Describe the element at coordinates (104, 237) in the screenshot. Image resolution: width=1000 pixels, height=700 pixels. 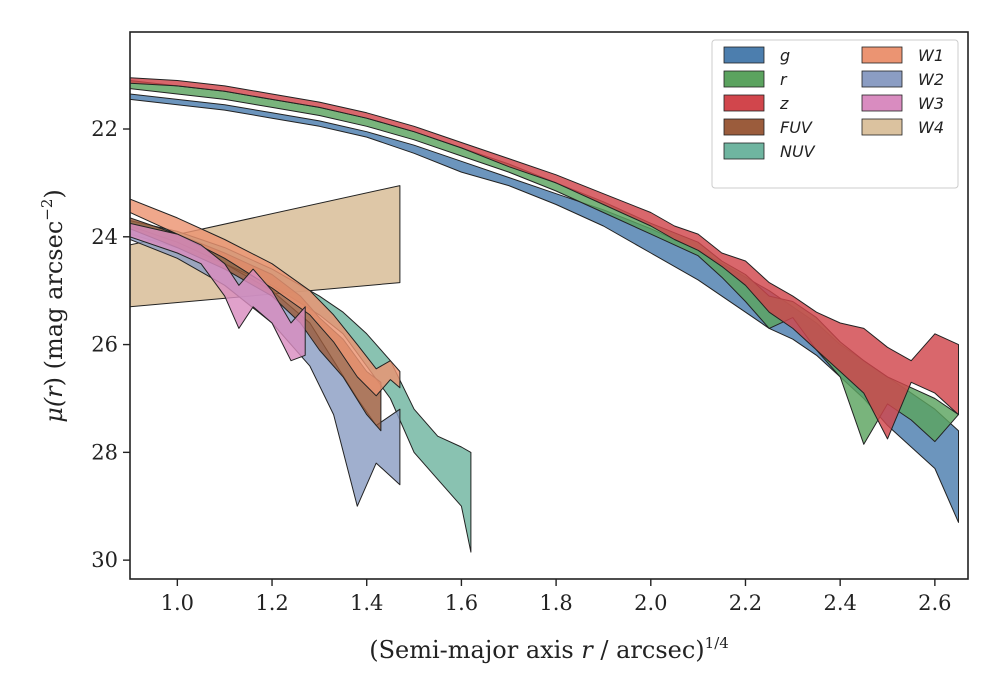
I see `y-tick-label: 24` at that location.